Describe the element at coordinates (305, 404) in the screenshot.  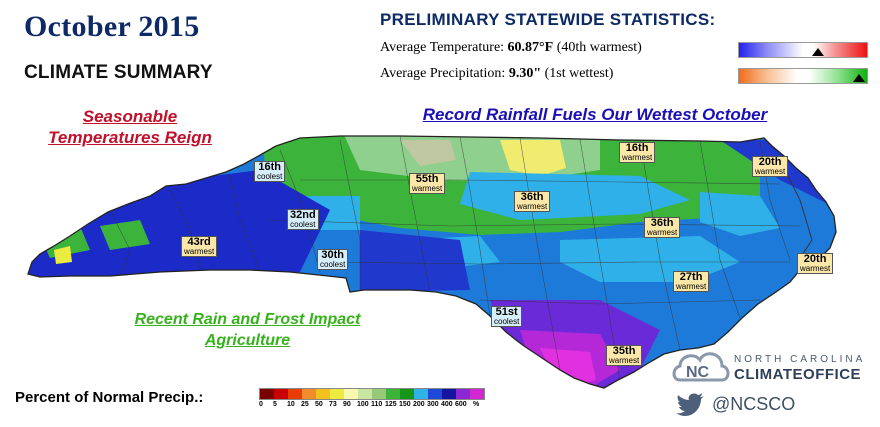
I see `scale-value-label: 25` at that location.